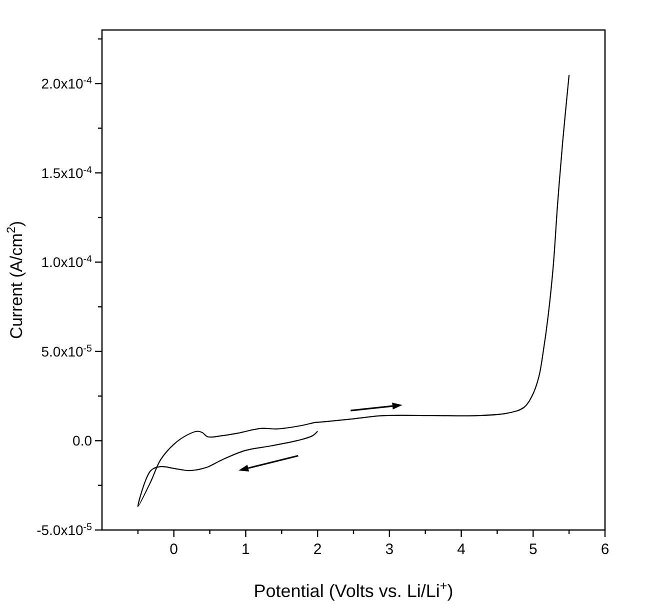  What do you see at coordinates (67, 172) in the screenshot?
I see `y-tick-label: 1.5x10$^{-4}$` at bounding box center [67, 172].